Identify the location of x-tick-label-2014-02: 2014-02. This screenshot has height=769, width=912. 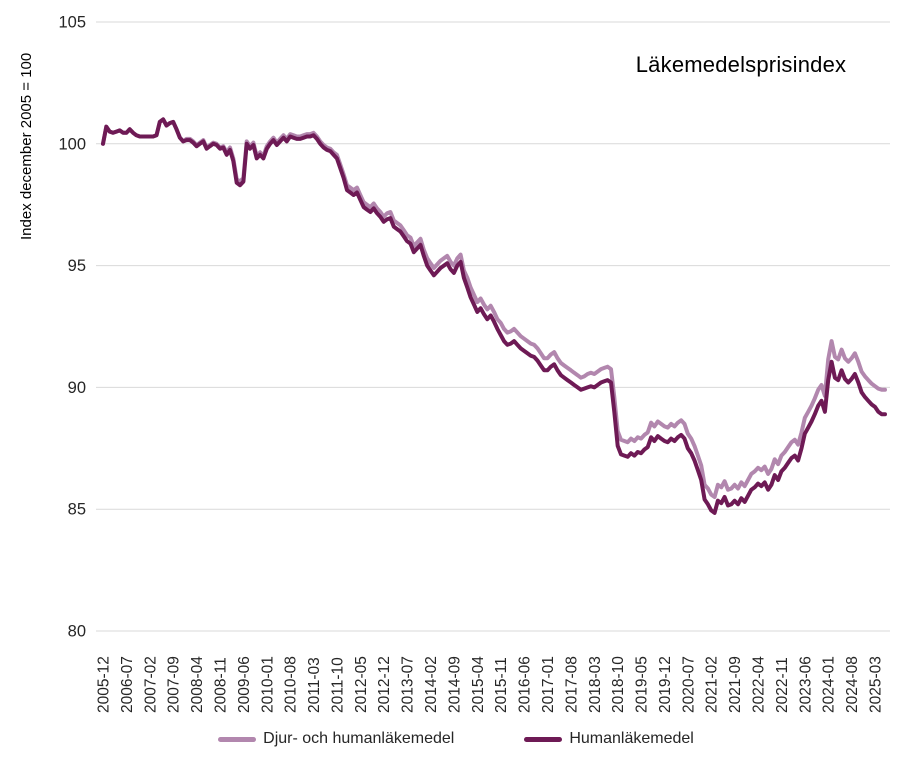
(431, 684).